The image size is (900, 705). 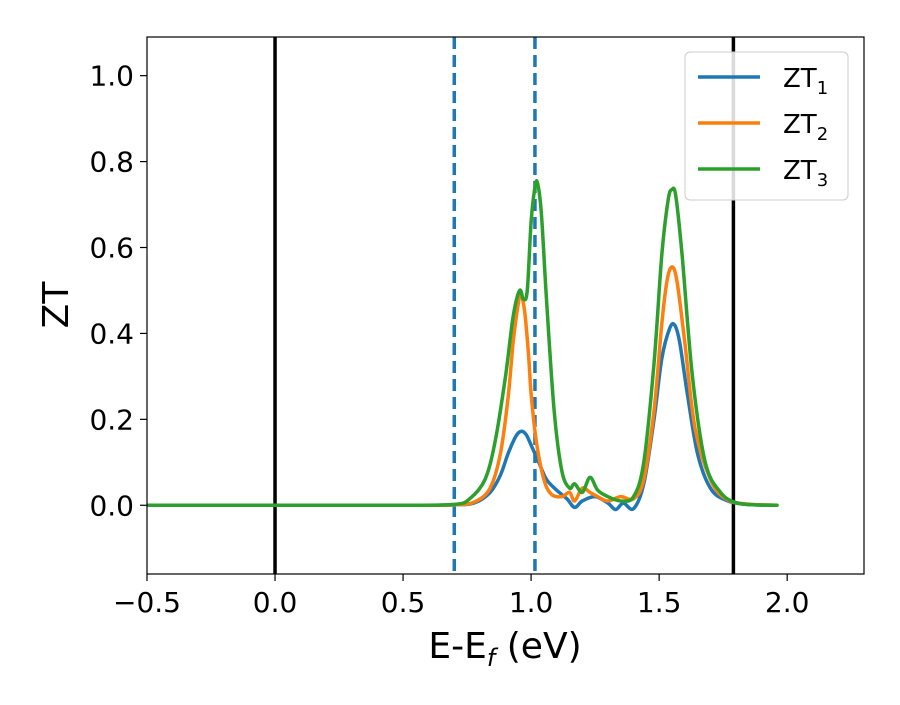 What do you see at coordinates (111, 419) in the screenshot?
I see `y-tick-label: 0.2` at bounding box center [111, 419].